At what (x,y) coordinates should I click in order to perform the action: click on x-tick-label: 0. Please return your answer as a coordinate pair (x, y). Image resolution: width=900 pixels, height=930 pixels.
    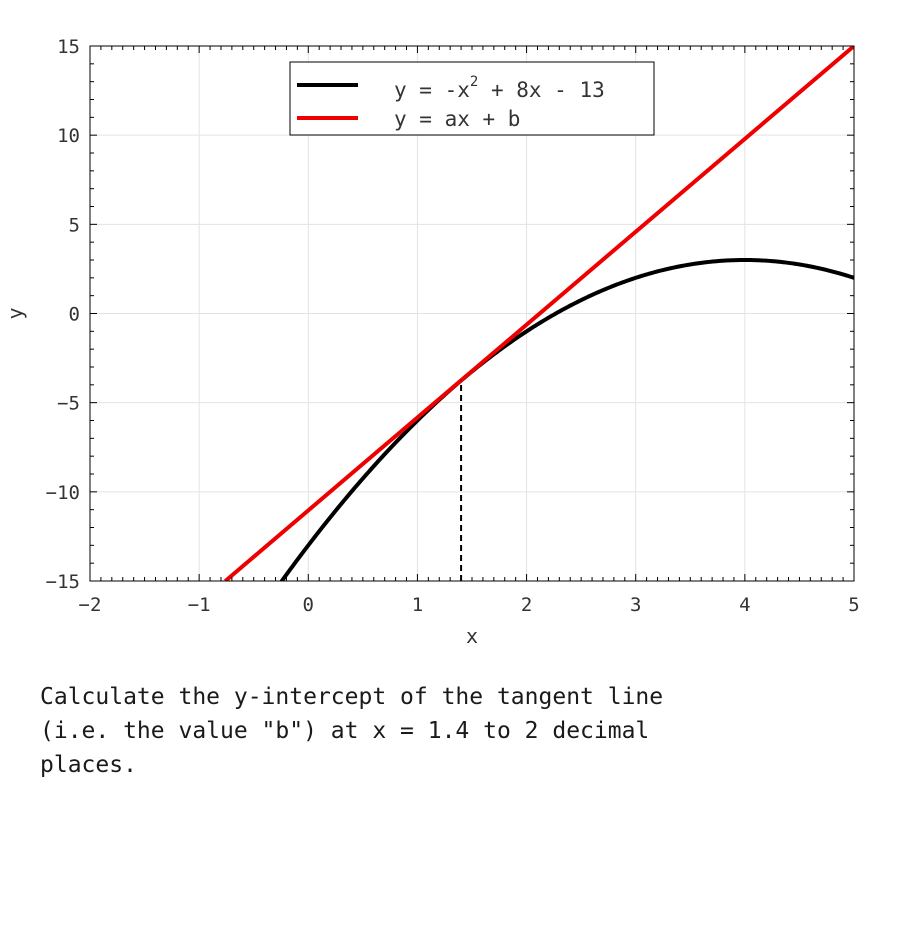
    Looking at the image, I should click on (308, 605).